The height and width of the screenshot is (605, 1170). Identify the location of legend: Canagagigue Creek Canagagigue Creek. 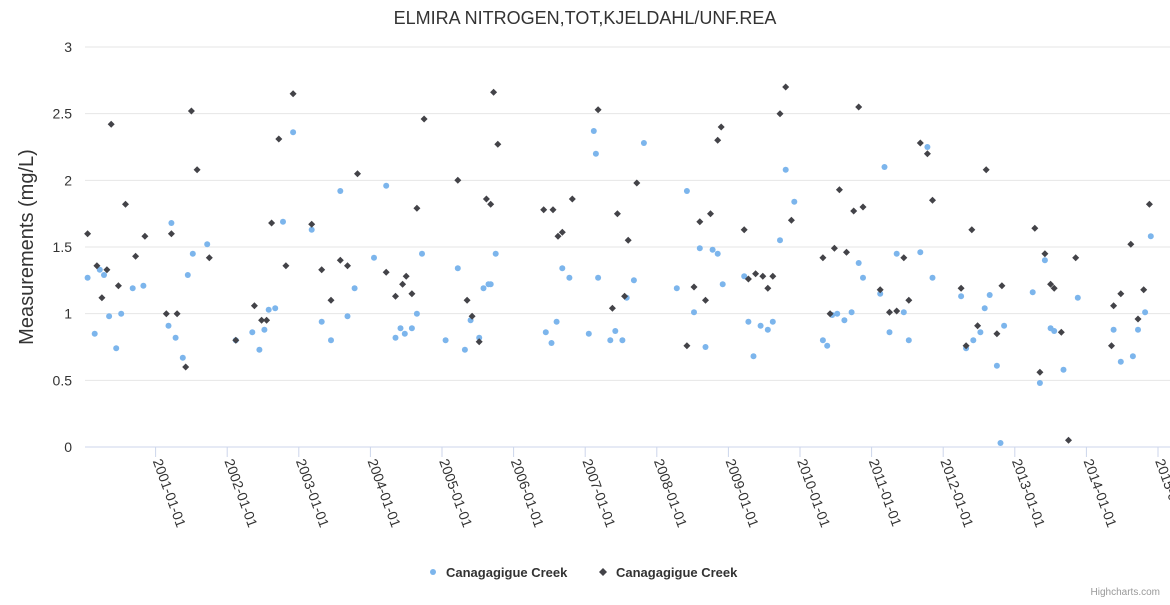
(584, 572).